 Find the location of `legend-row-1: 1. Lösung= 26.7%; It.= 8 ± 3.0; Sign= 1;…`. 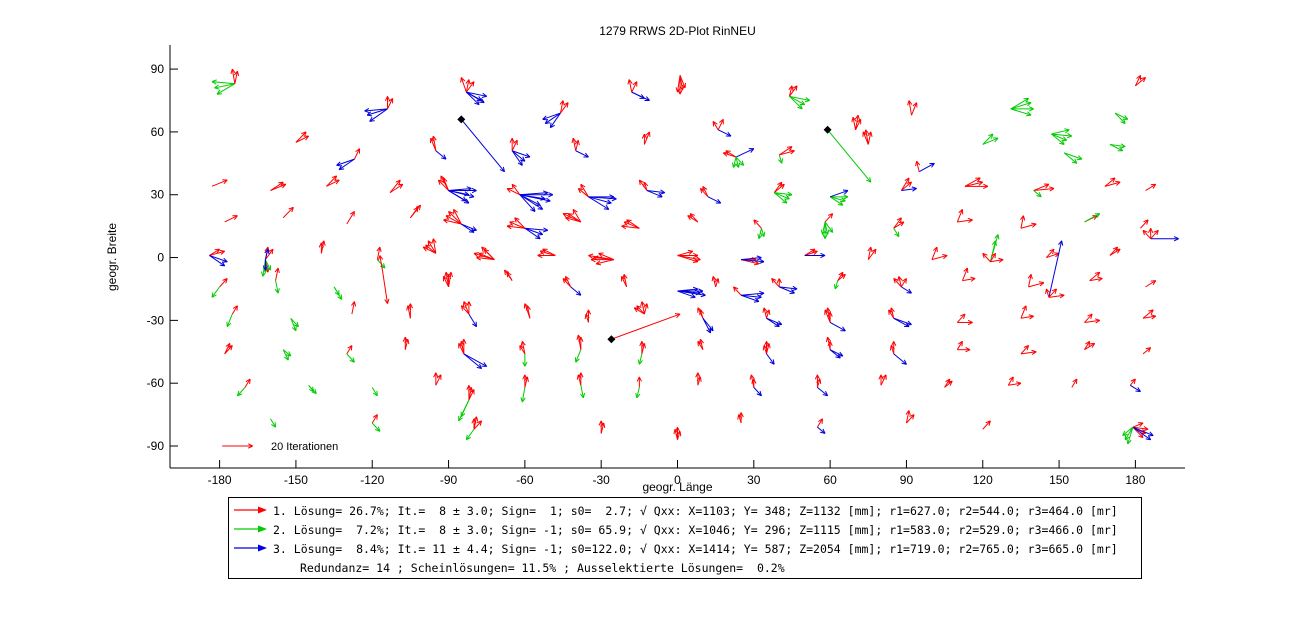

legend-row-1: 1. Lösung= 26.7%; It.= 8 ± 3.0; Sign= 1;… is located at coordinates (685, 511).